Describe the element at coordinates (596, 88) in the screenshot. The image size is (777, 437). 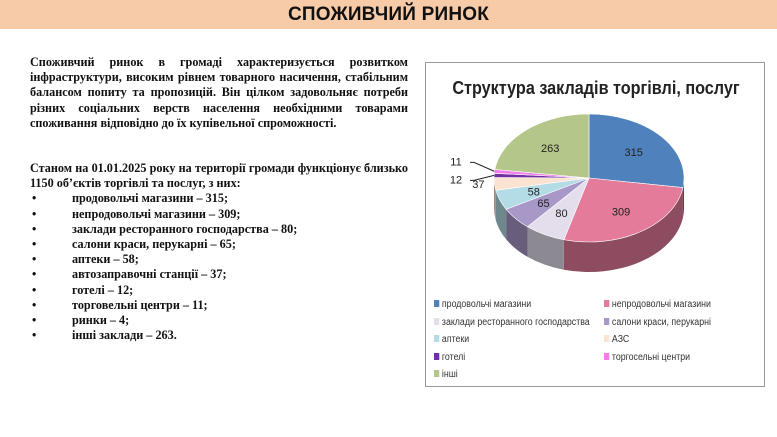
I see `chart-title: Структура закладів торгівлі, послуг` at that location.